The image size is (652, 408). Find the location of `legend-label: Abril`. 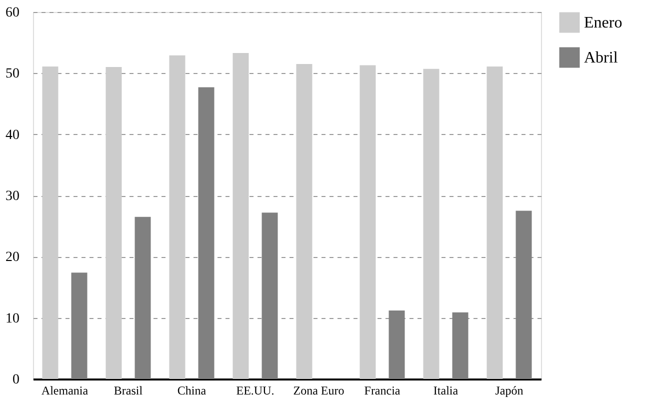

legend-label: Abril is located at coordinates (601, 58).